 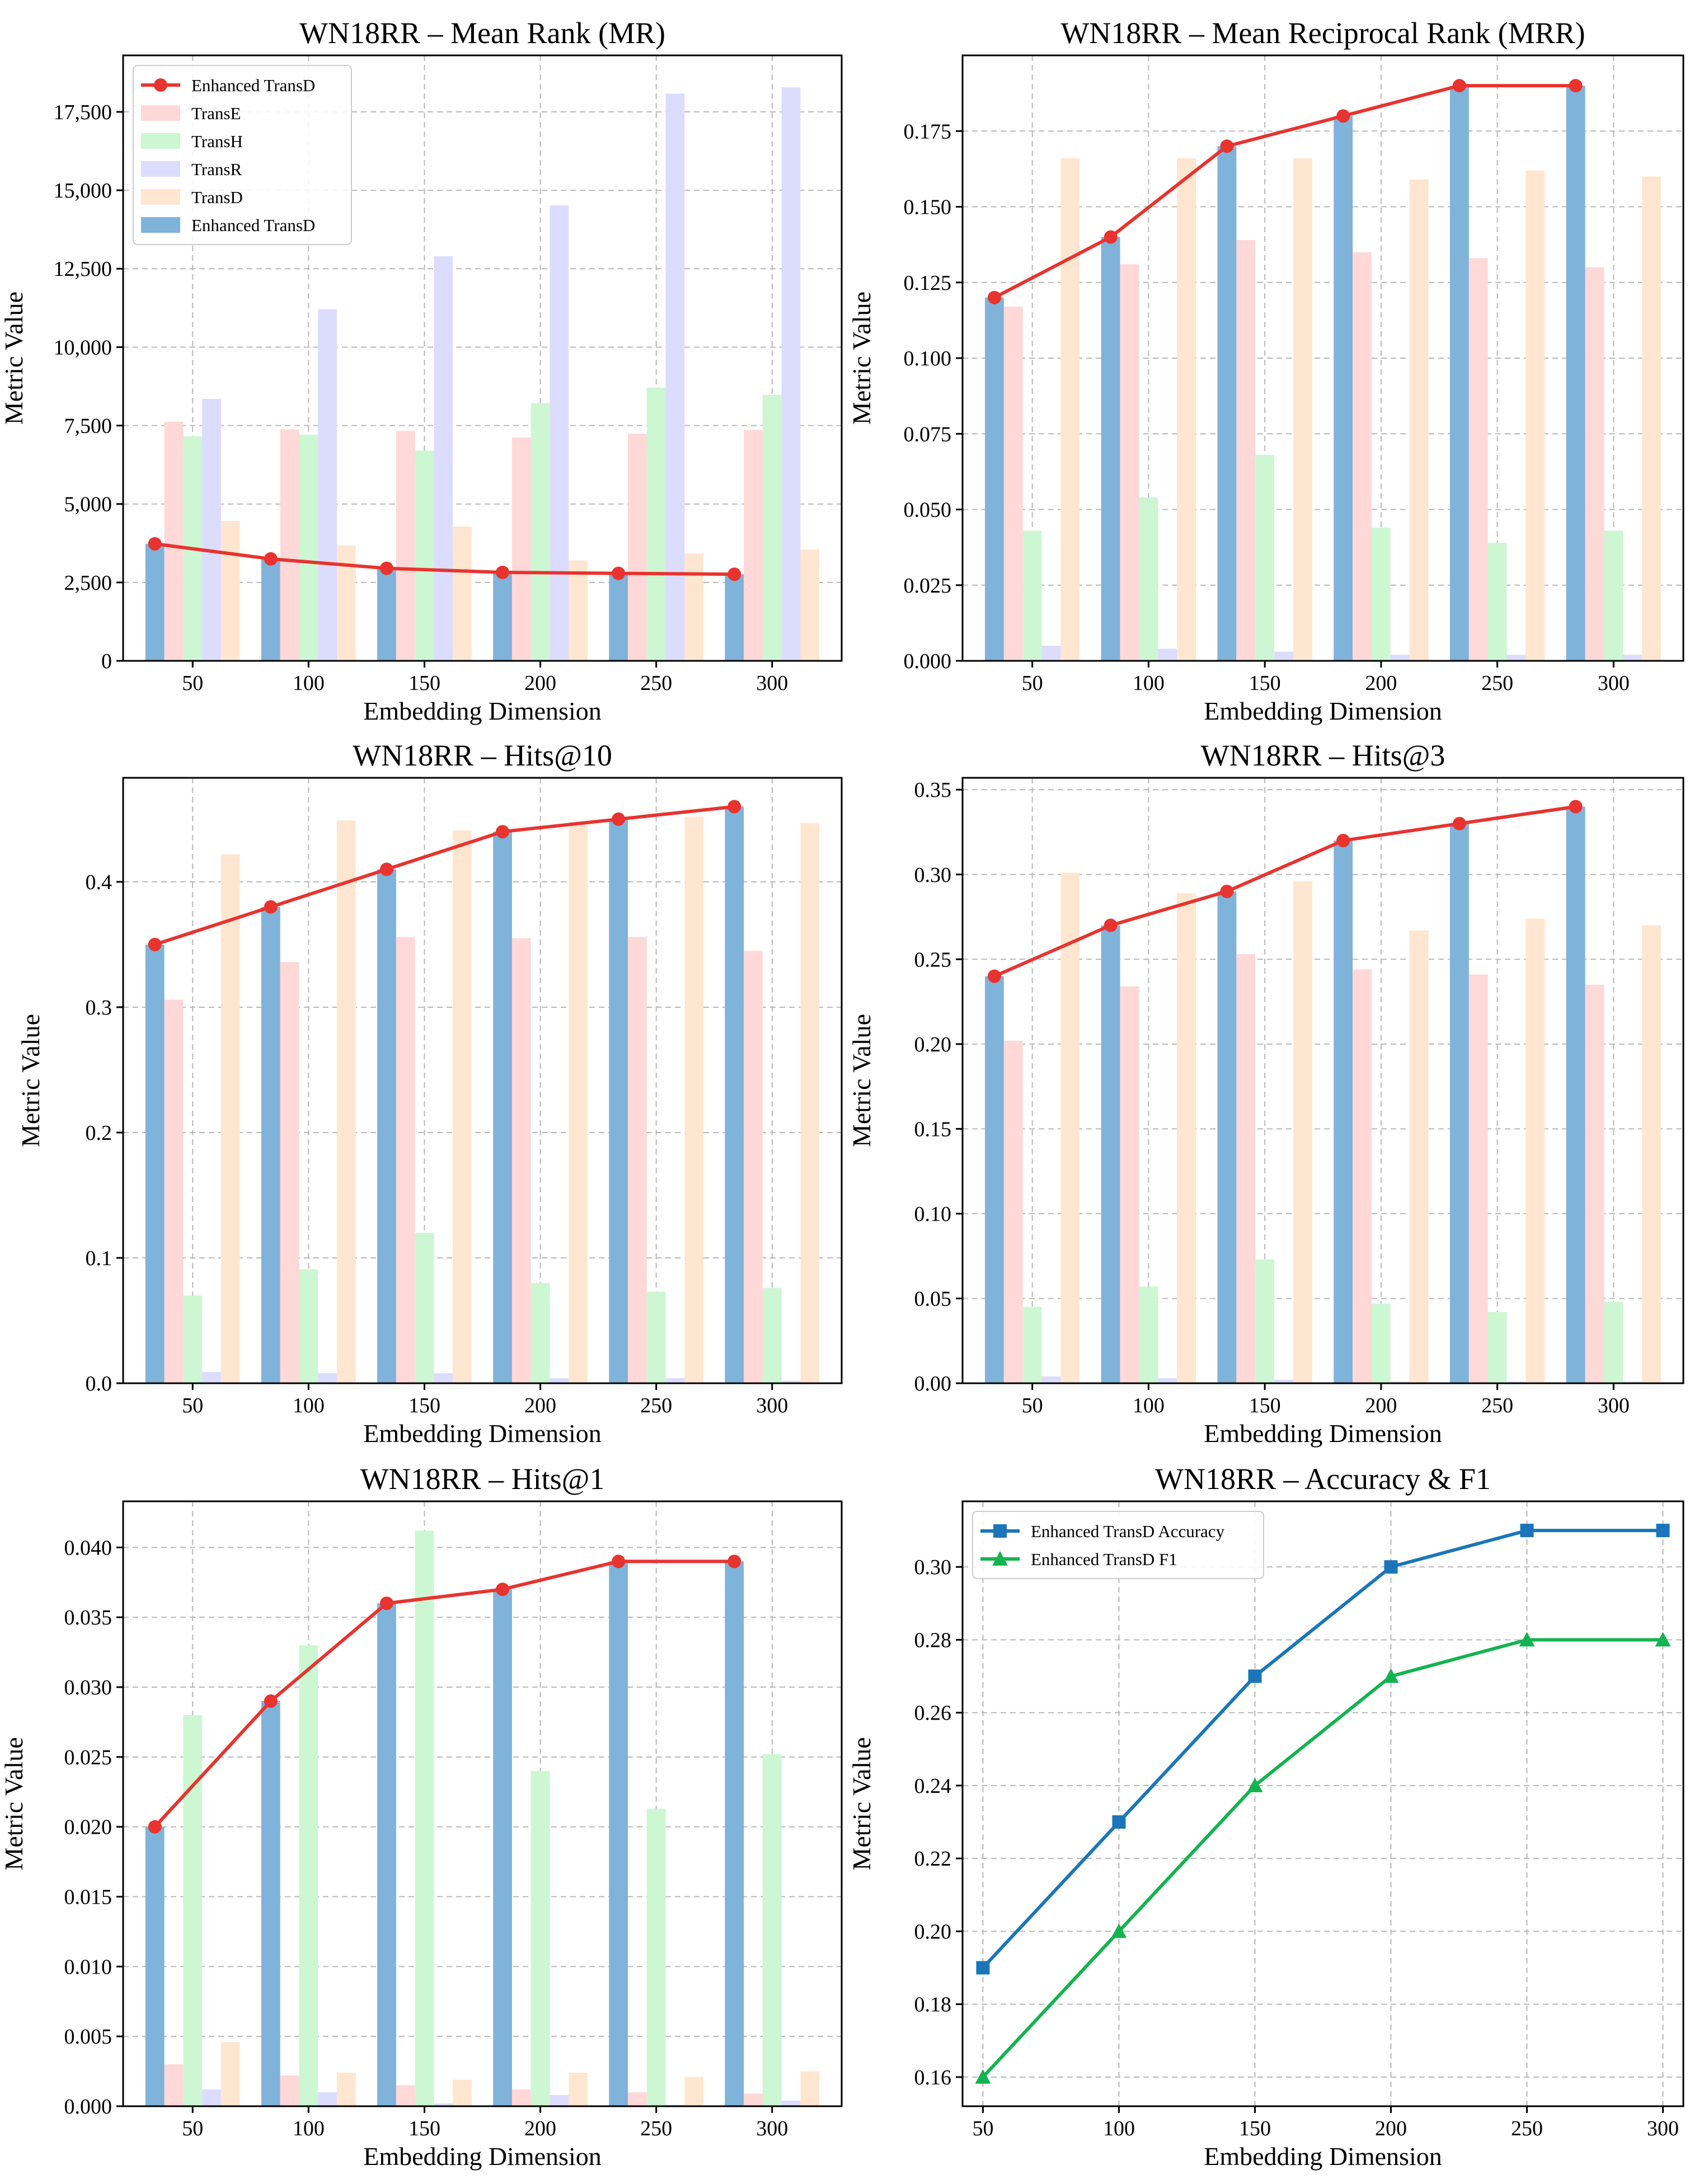 What do you see at coordinates (192, 141) in the screenshot?
I see `legend-item-transh: TransH` at bounding box center [192, 141].